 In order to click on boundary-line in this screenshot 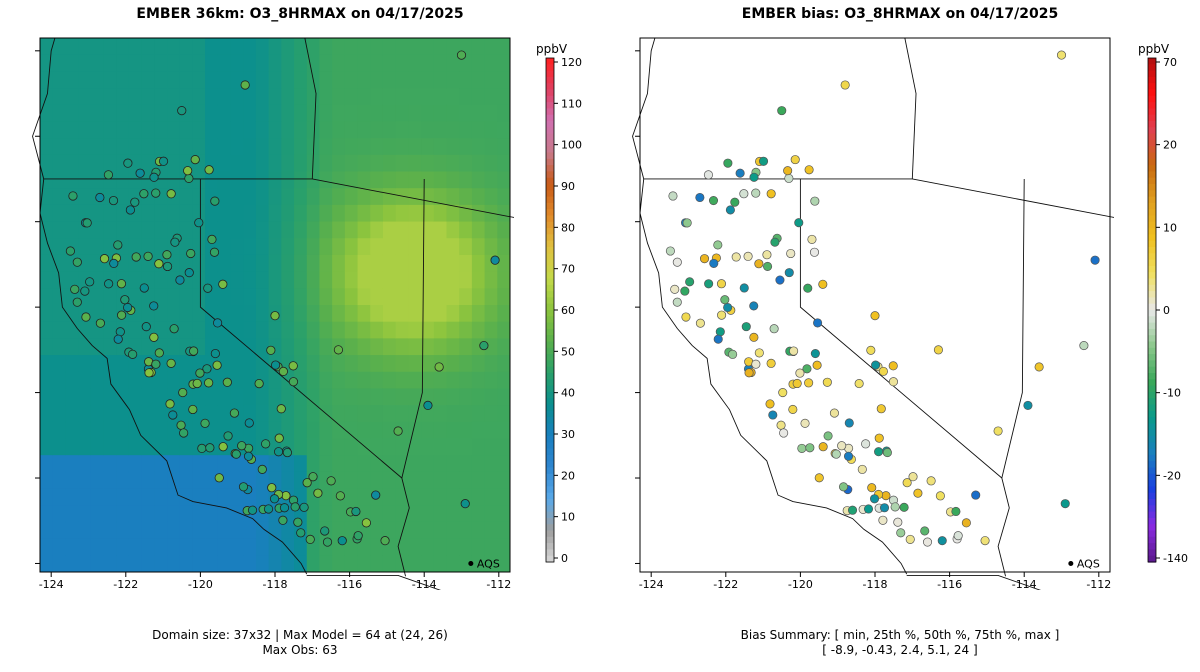, I will do `click(973, 582)`.